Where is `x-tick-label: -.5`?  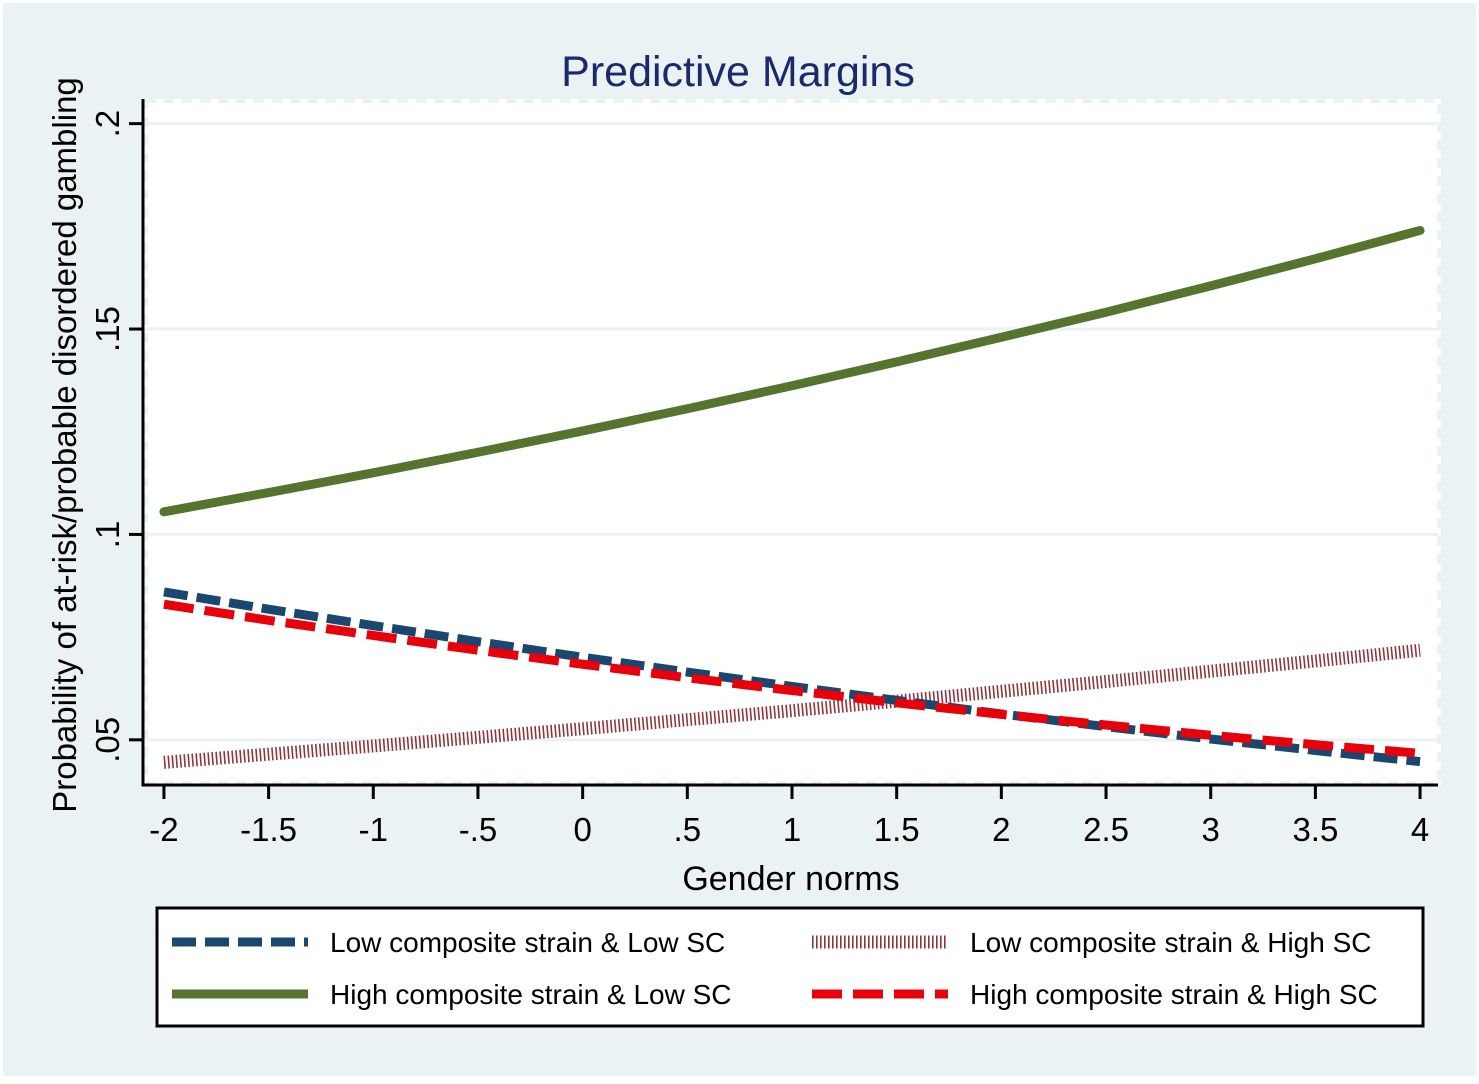 x-tick-label: -.5 is located at coordinates (478, 829).